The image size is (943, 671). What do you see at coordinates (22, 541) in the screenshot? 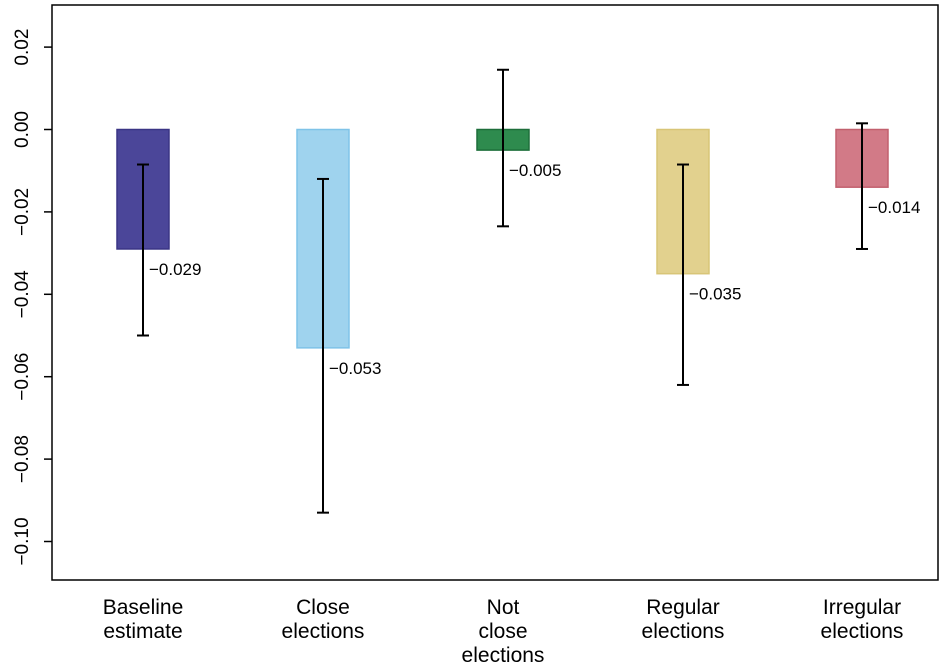
I see `y-tick-label: −0.10` at bounding box center [22, 541].